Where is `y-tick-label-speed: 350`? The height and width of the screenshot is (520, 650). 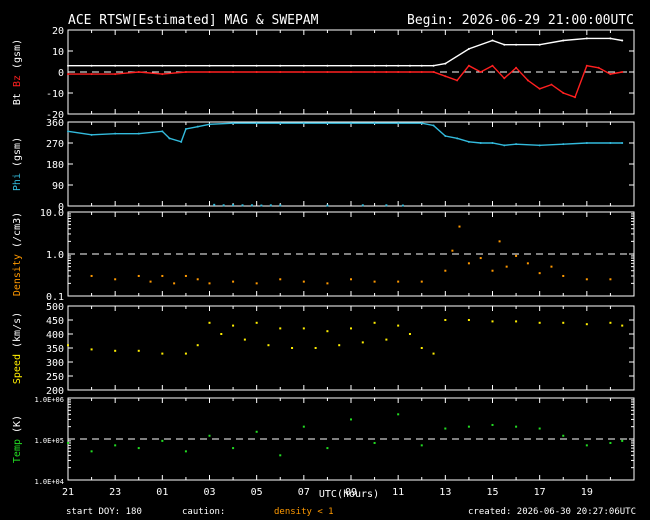
y-tick-label-speed: 350 is located at coordinates (55, 349).